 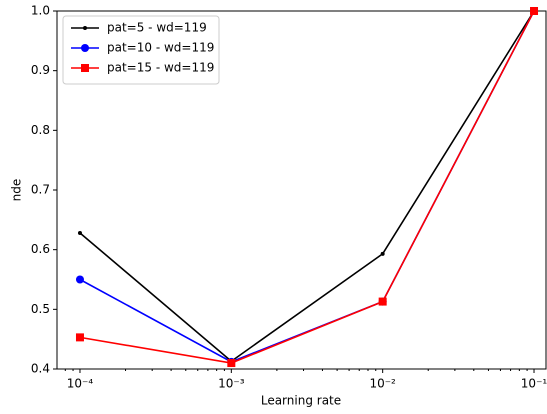 I want to click on legend-label: pat=10 - wd=119, so click(x=160, y=48).